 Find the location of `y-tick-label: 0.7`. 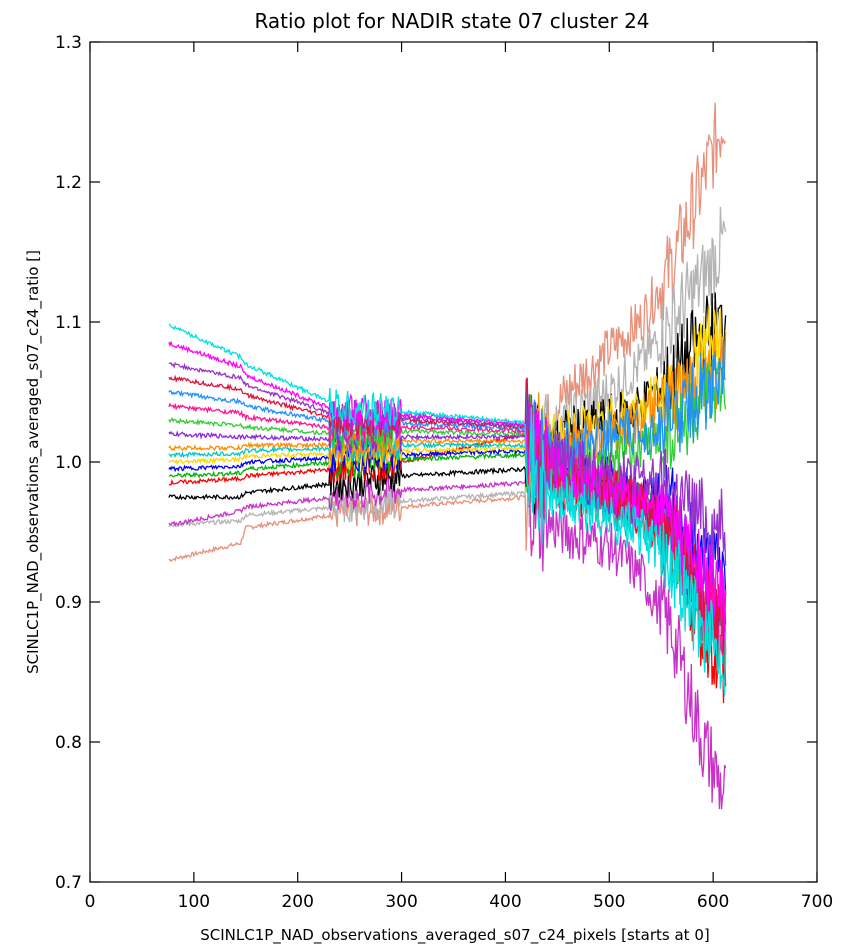

y-tick-label: 0.7 is located at coordinates (68, 883).